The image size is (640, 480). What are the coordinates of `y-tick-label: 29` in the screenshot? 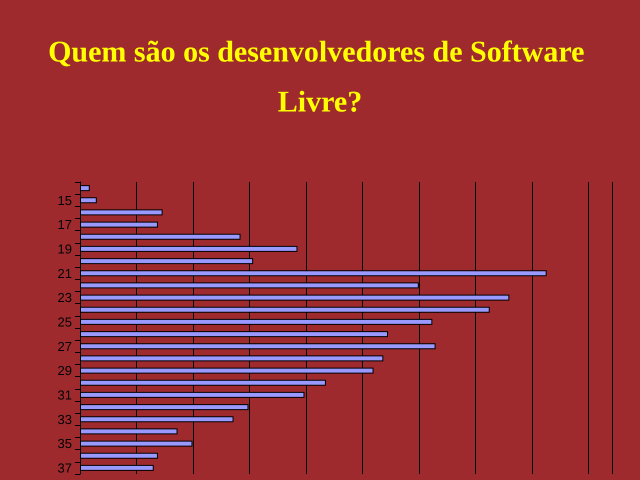 It's located at (65, 370).